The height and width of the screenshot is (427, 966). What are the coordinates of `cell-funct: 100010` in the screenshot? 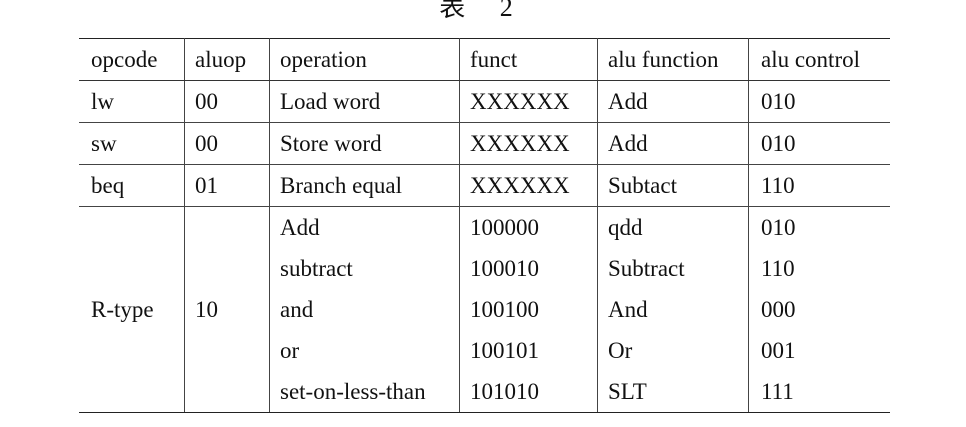 It's located at (528, 268).